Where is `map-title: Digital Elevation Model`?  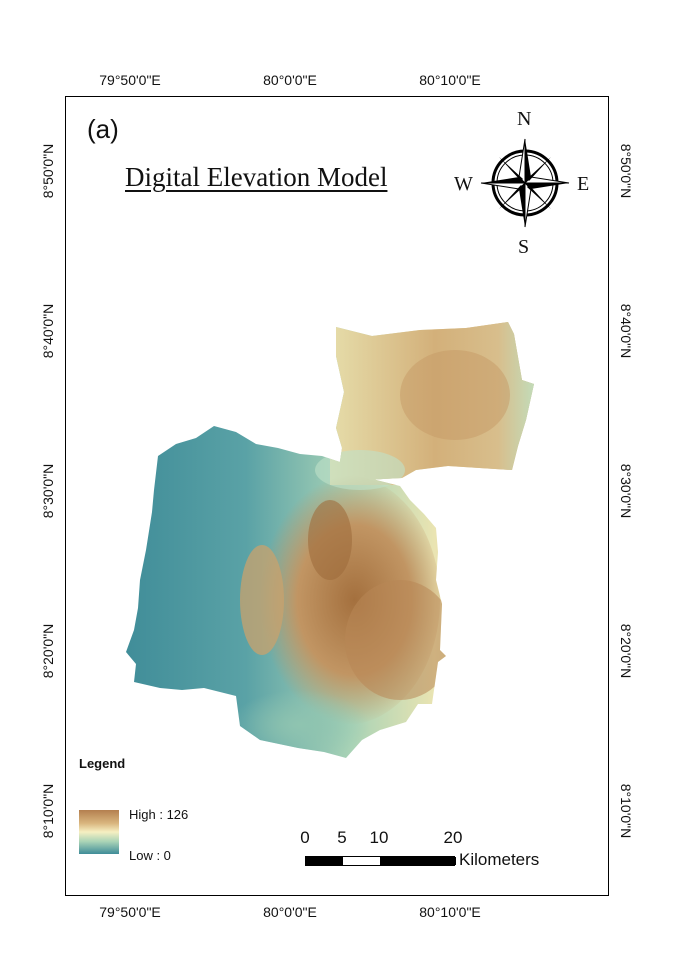
map-title: Digital Elevation Model is located at coordinates (256, 177).